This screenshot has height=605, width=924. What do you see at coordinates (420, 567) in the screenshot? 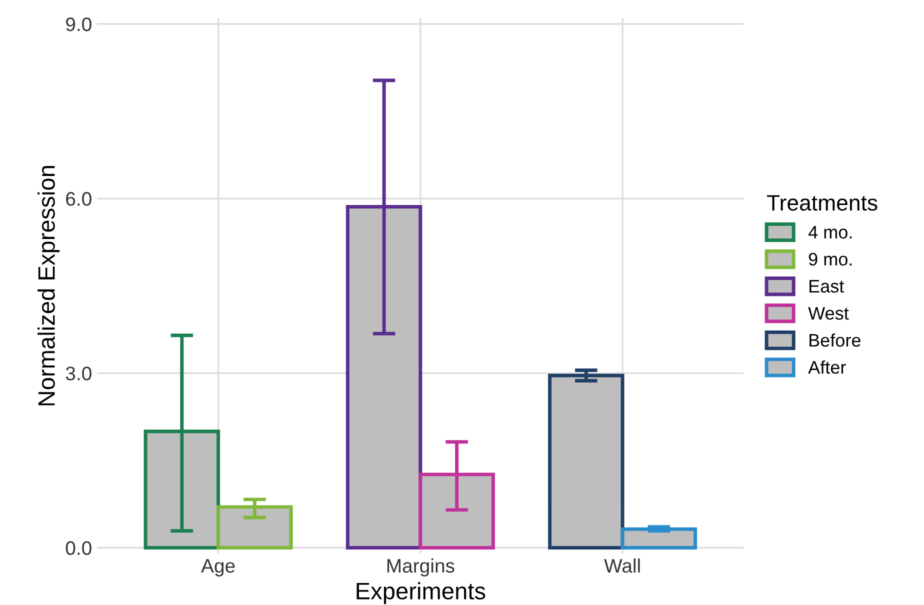
I see `x-tick-label: Margins` at bounding box center [420, 567].